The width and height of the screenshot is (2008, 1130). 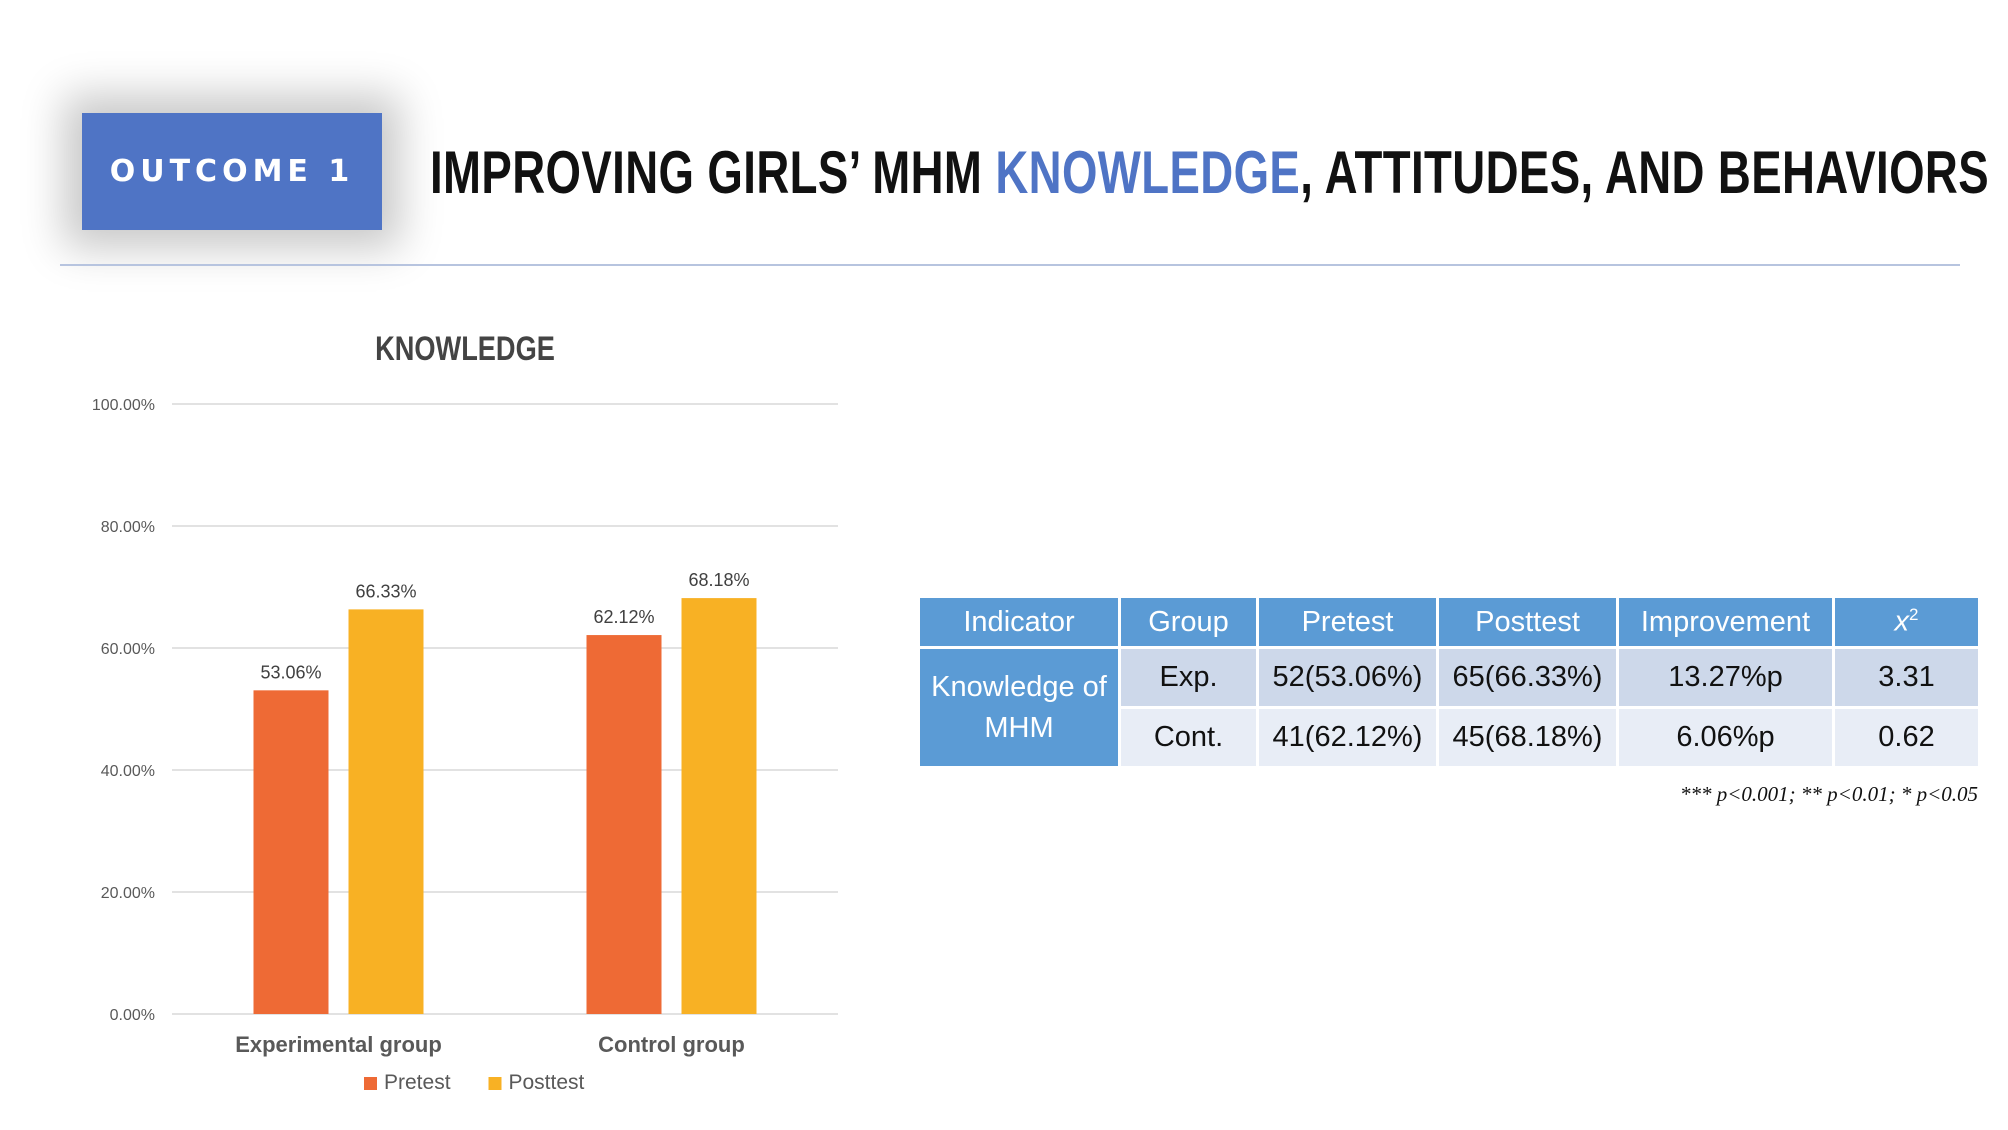 What do you see at coordinates (713, 172) in the screenshot?
I see `title-text-start: IMPROVING GIRLS’ MHM` at bounding box center [713, 172].